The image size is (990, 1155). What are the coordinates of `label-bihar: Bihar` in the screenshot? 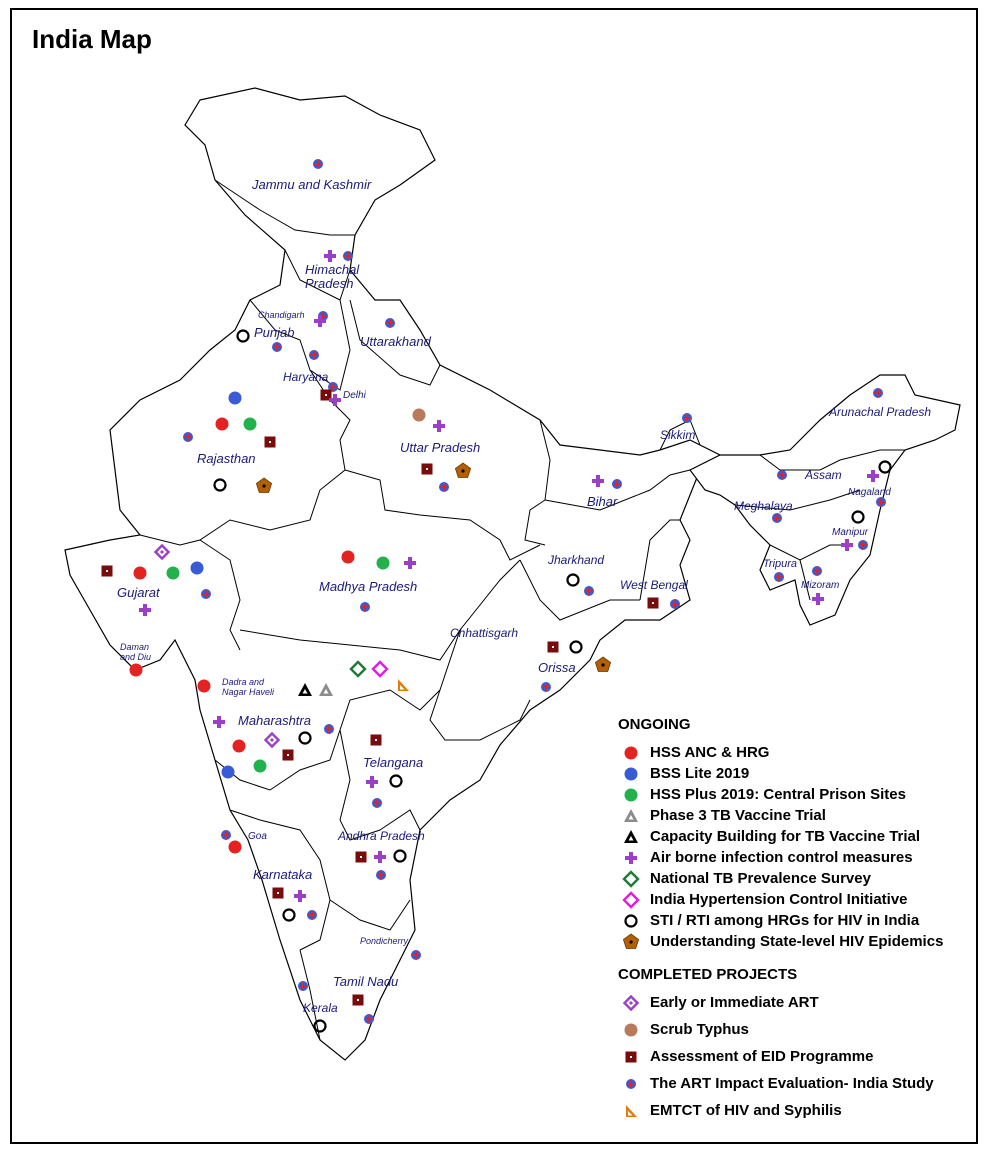 It's located at (602, 501).